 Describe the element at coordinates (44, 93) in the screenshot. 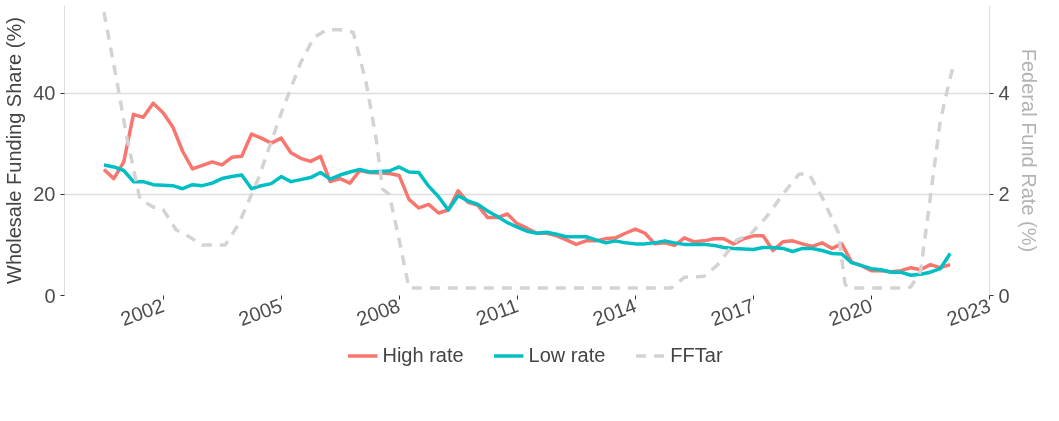

I see `y-tick-label: 40` at that location.